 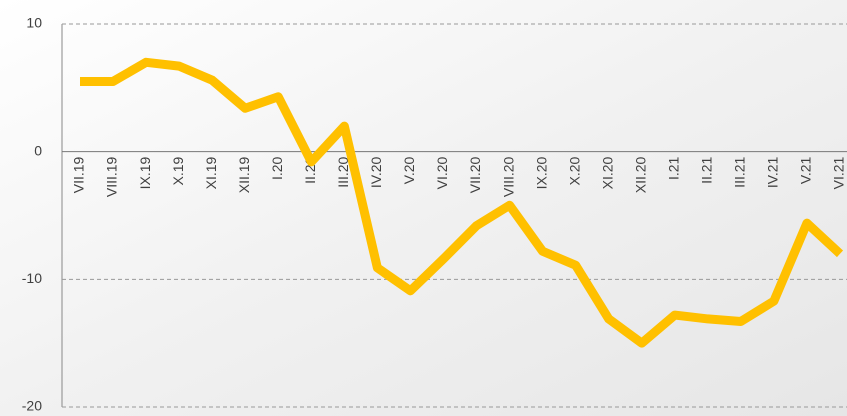 What do you see at coordinates (79, 174) in the screenshot?
I see `x-tick-label: VII.19` at bounding box center [79, 174].